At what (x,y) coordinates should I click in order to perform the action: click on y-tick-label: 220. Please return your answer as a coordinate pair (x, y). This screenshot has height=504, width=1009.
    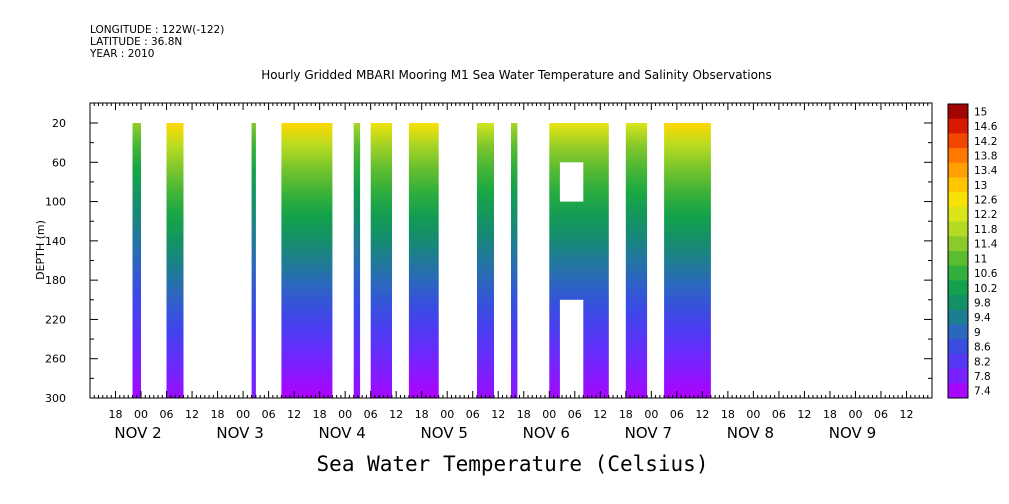
    Looking at the image, I should click on (55, 319).